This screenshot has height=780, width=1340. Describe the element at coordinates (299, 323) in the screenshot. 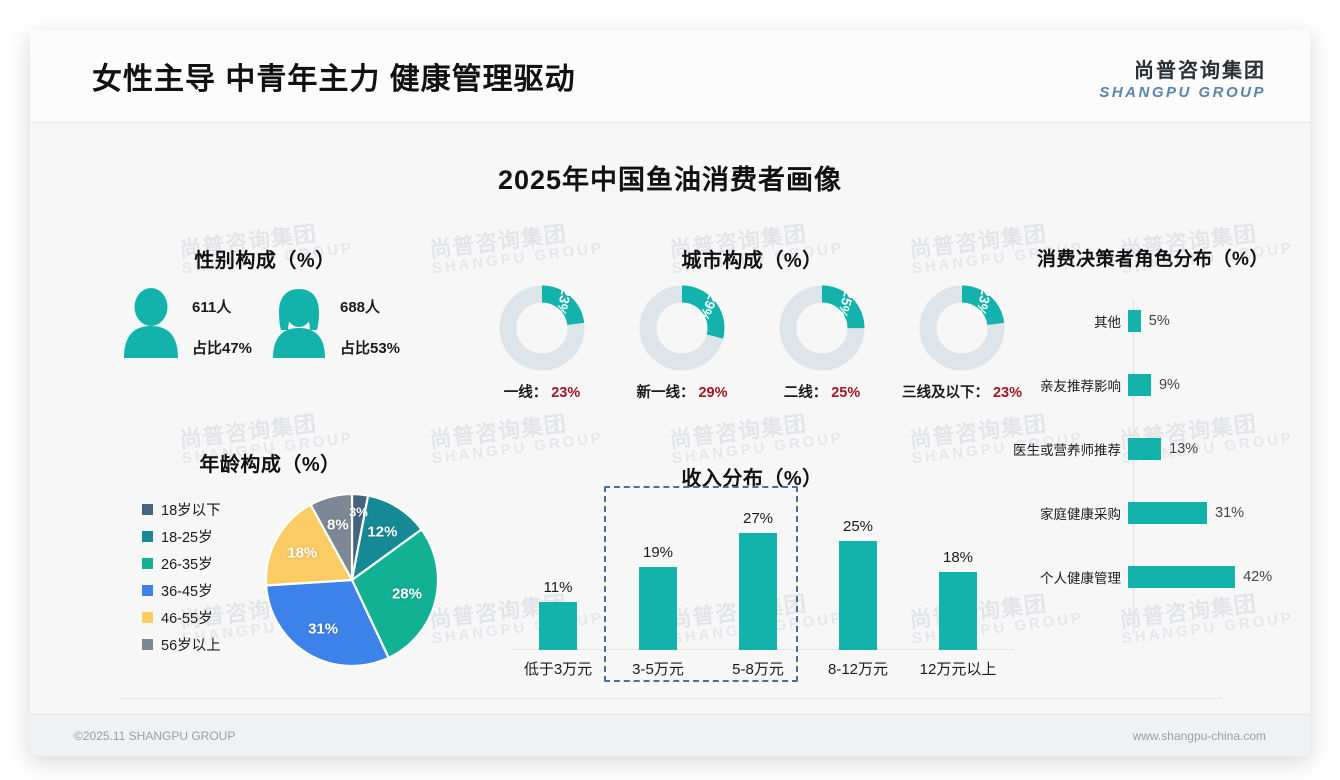

I see `female-icon` at that location.